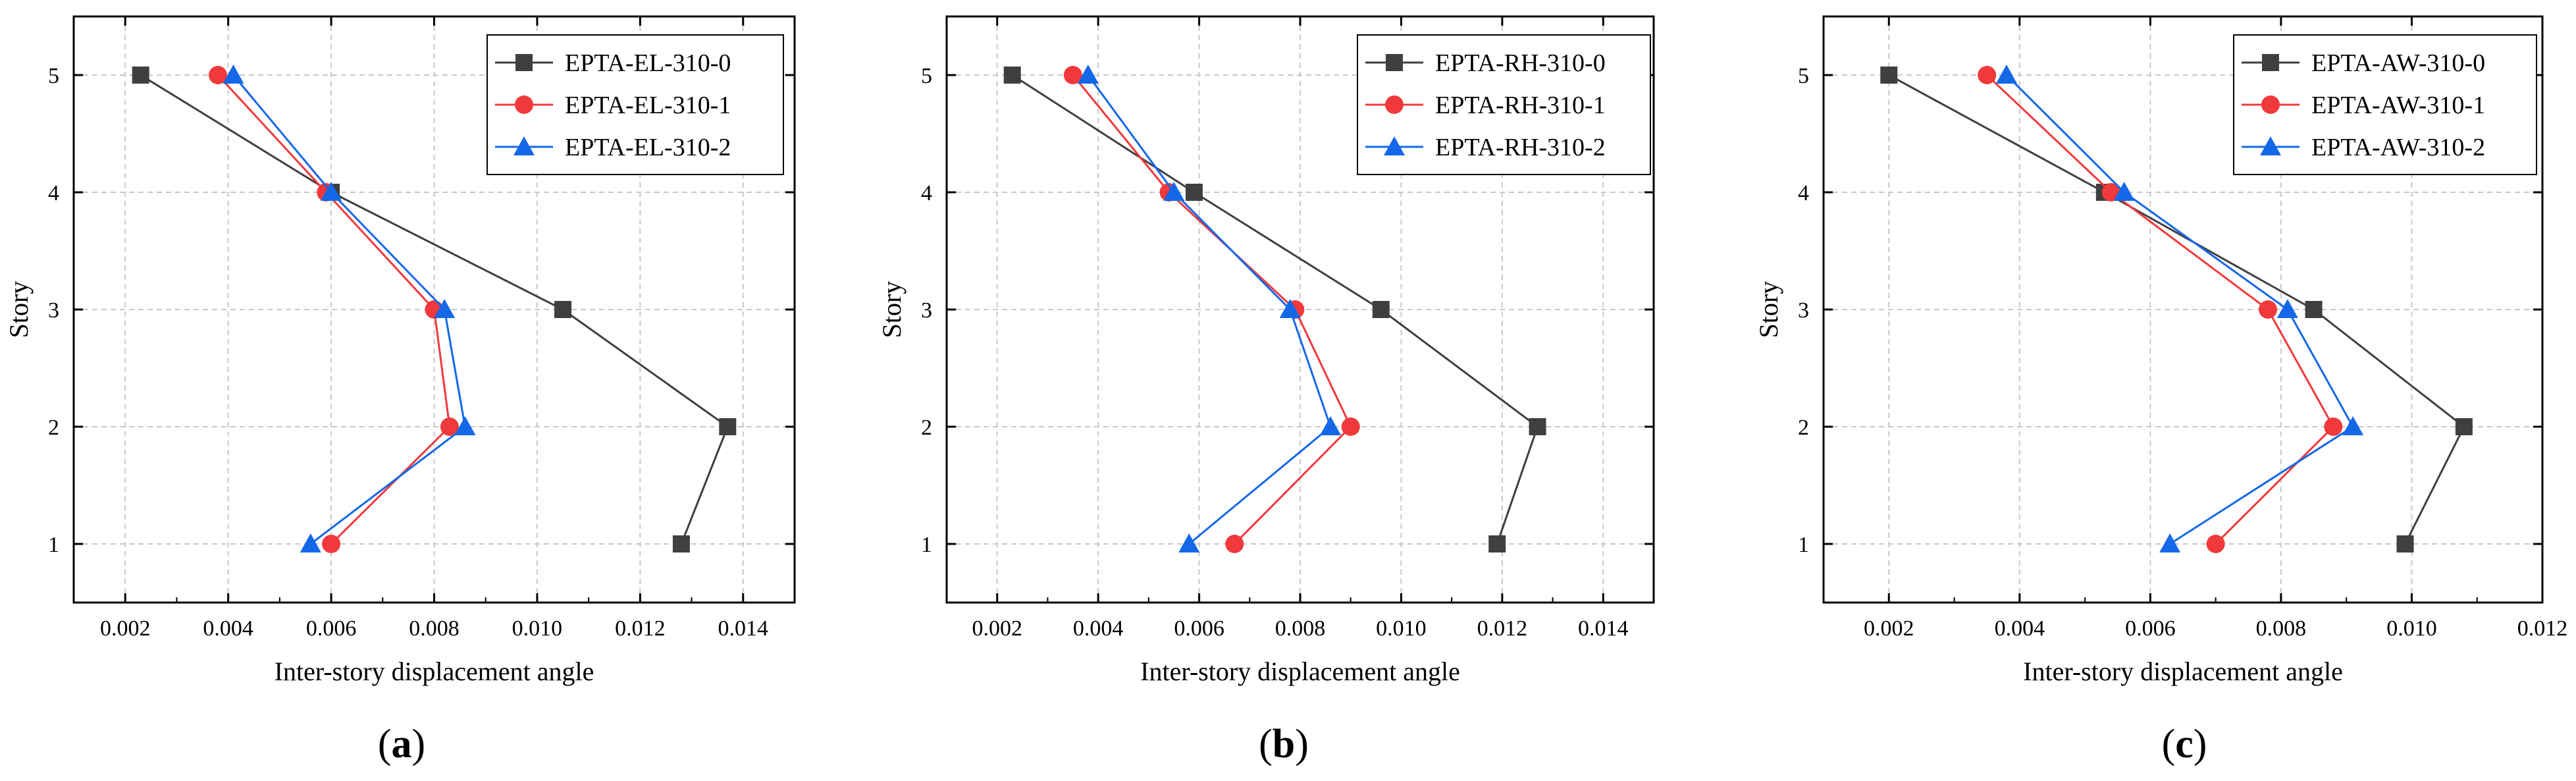 Image resolution: width=2576 pixels, height=781 pixels. I want to click on legend: EPTA-AW-310-0 EPTA-AW-310-1 EPTA-AW-310-2, so click(2385, 104).